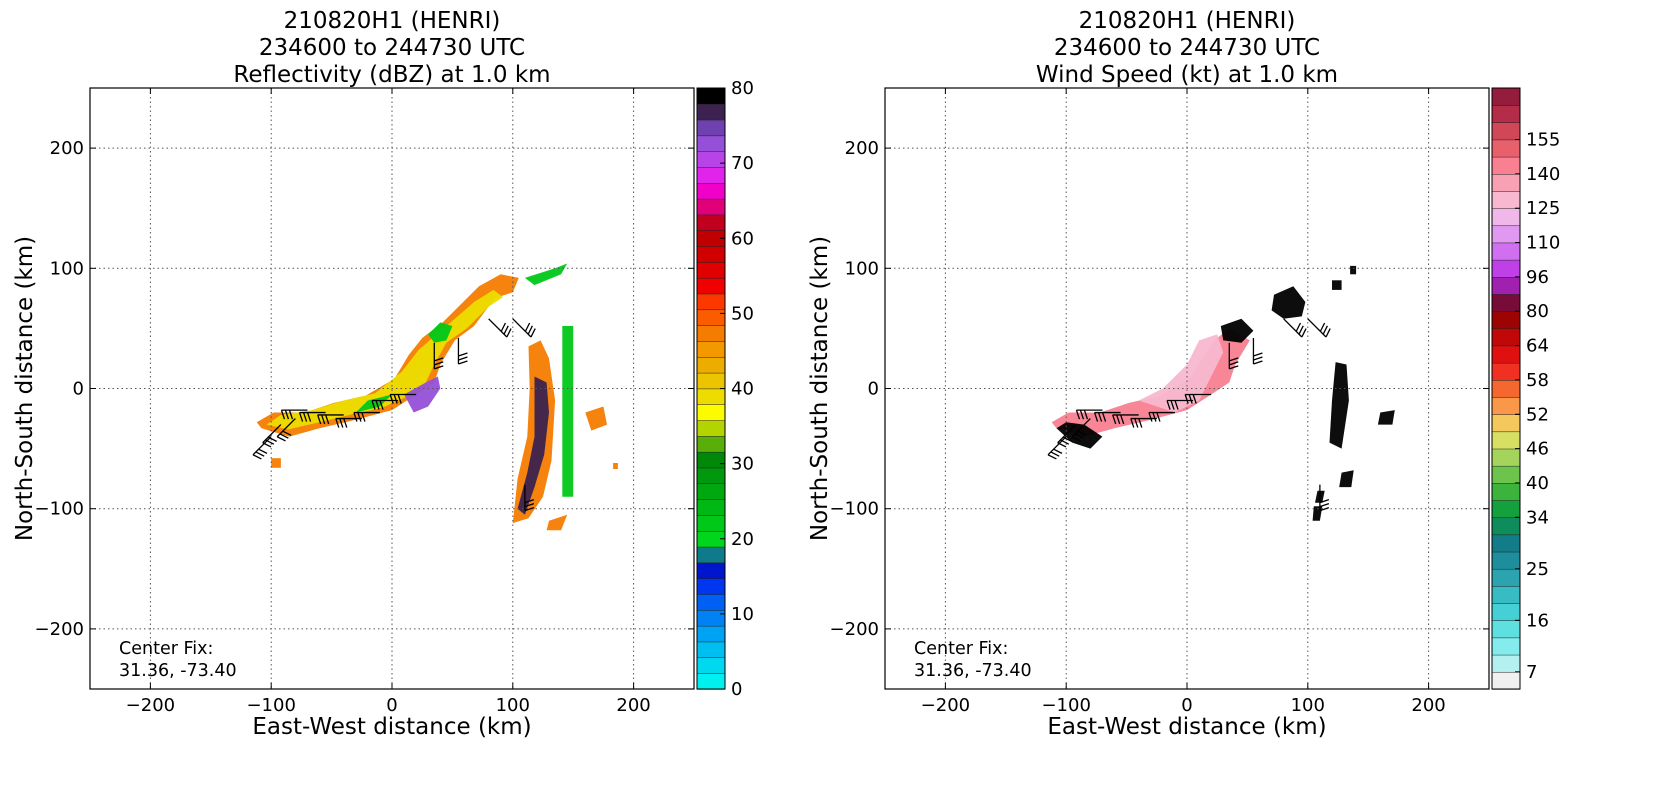  Describe the element at coordinates (67, 268) in the screenshot. I see `y-tick-label: 100` at that location.